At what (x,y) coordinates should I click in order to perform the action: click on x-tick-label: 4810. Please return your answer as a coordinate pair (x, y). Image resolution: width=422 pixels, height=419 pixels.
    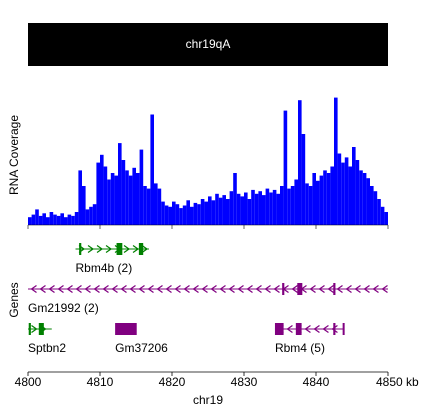
    Looking at the image, I should click on (100, 382).